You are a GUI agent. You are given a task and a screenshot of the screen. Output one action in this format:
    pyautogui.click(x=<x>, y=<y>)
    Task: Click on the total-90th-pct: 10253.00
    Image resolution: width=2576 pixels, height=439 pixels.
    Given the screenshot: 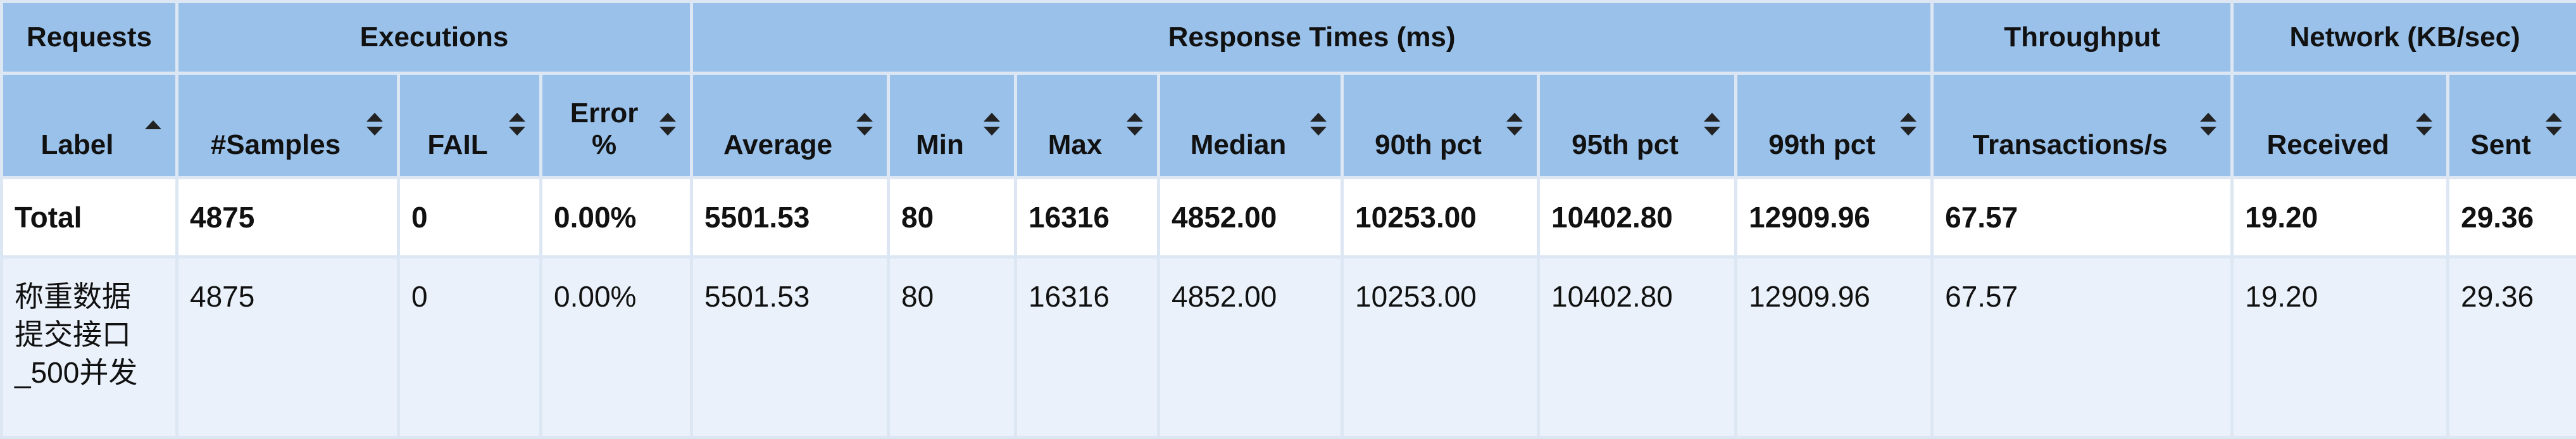 What is the action you would take?
    pyautogui.click(x=1440, y=218)
    